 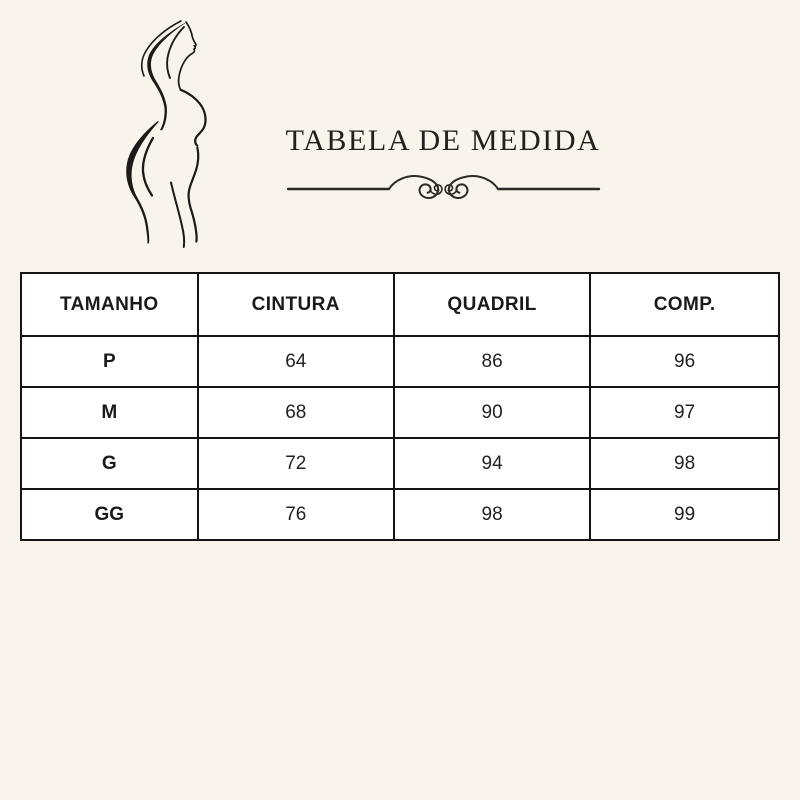 What do you see at coordinates (443, 166) in the screenshot?
I see `title-block: TABELA DE MEDIDA` at bounding box center [443, 166].